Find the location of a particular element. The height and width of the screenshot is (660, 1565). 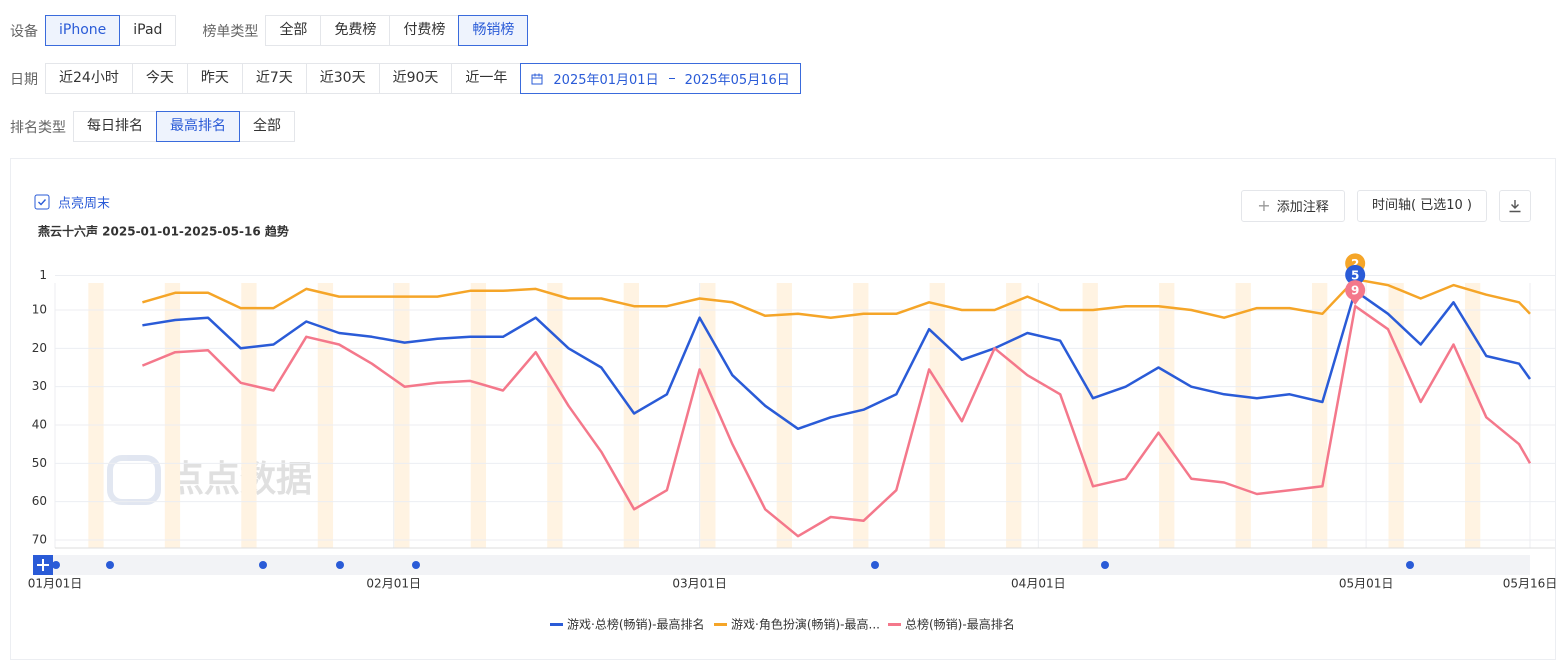

chart-title: 燕云十六声 2025-01-01-2025-05-16 趋势 is located at coordinates (163, 231).